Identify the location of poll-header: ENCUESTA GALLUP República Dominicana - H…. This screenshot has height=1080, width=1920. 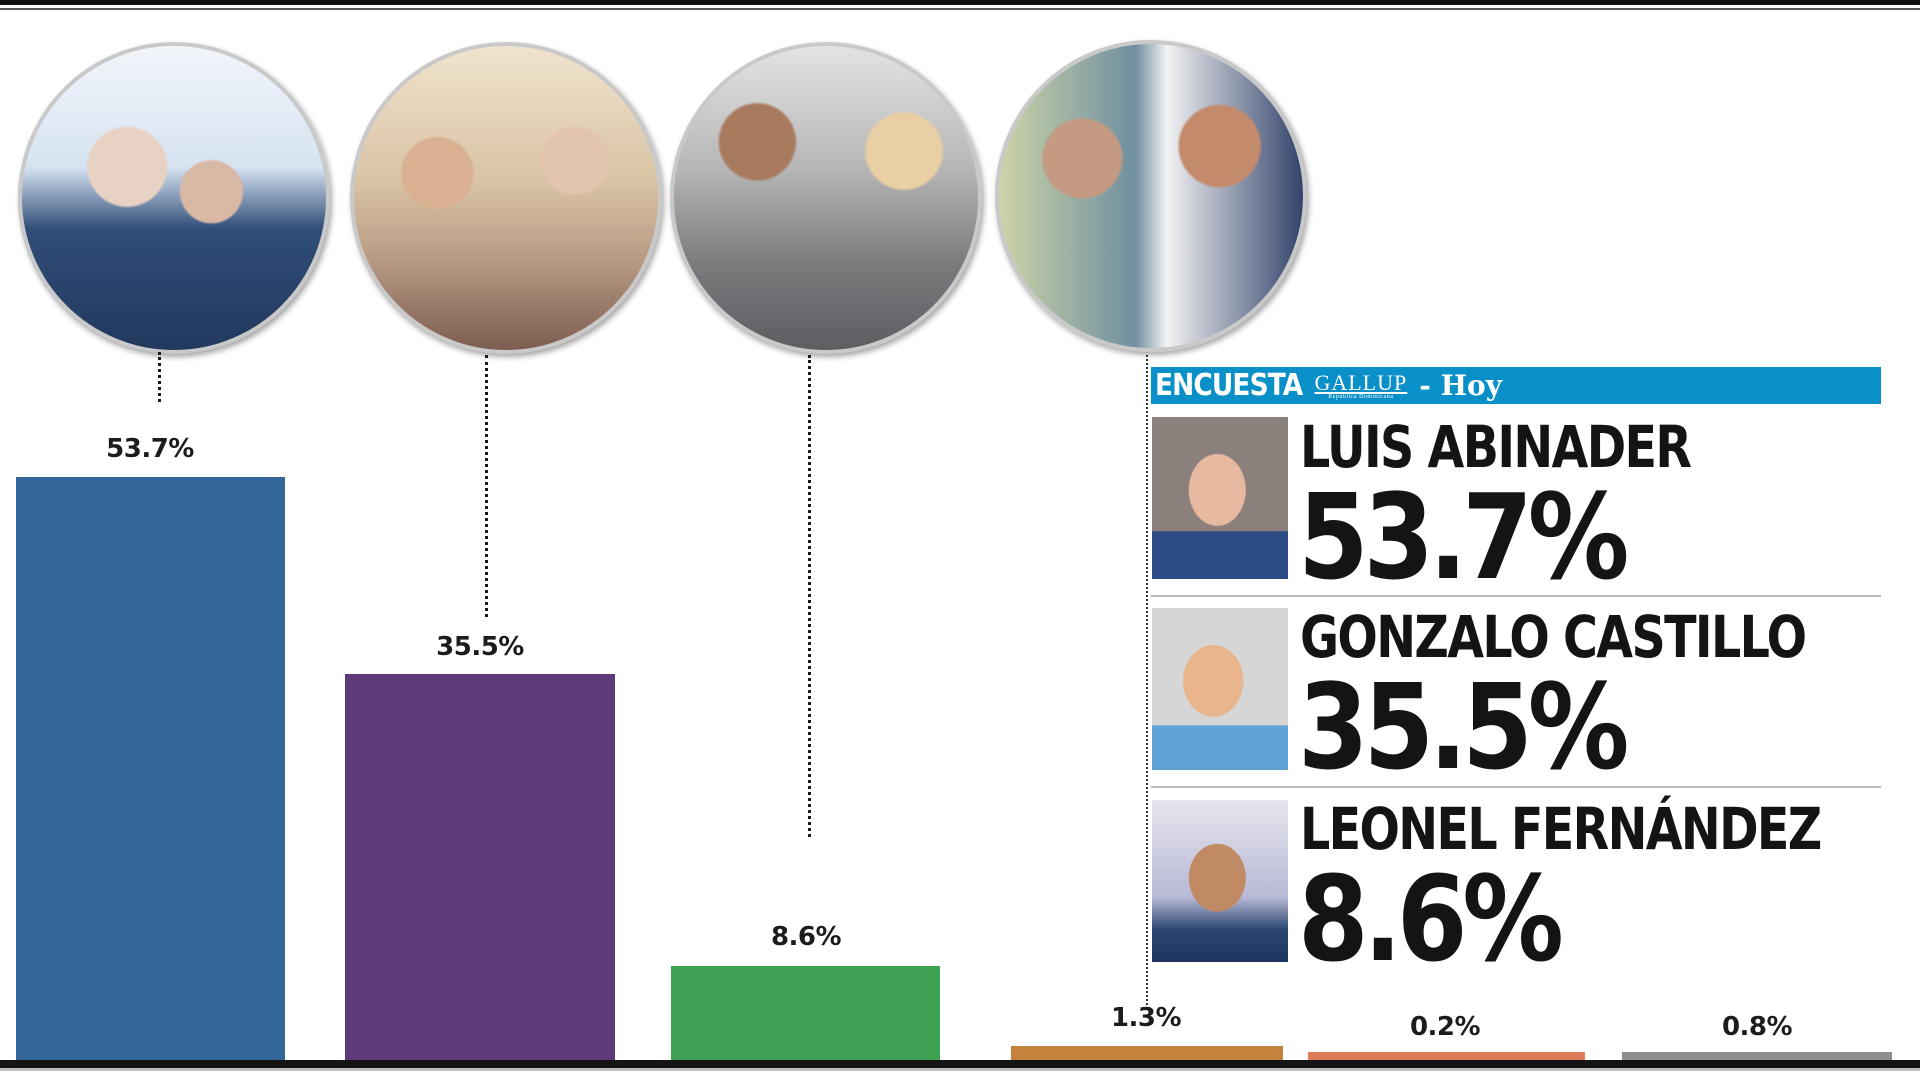
(1516, 385).